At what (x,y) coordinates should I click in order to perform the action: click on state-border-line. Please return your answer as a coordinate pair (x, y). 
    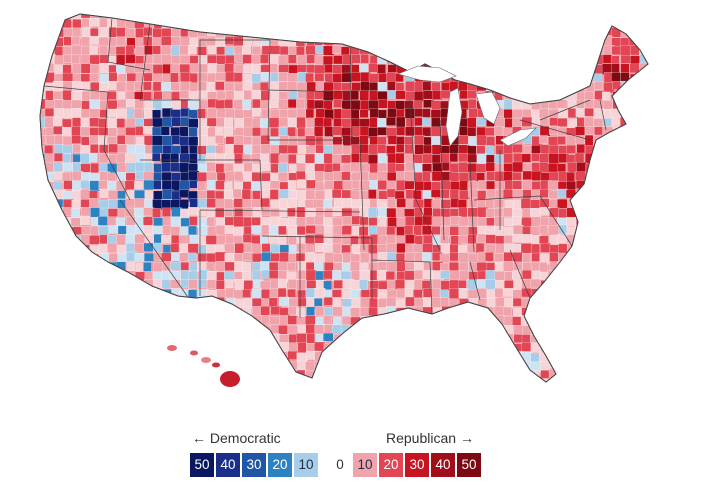
    Looking at the image, I should click on (472, 206).